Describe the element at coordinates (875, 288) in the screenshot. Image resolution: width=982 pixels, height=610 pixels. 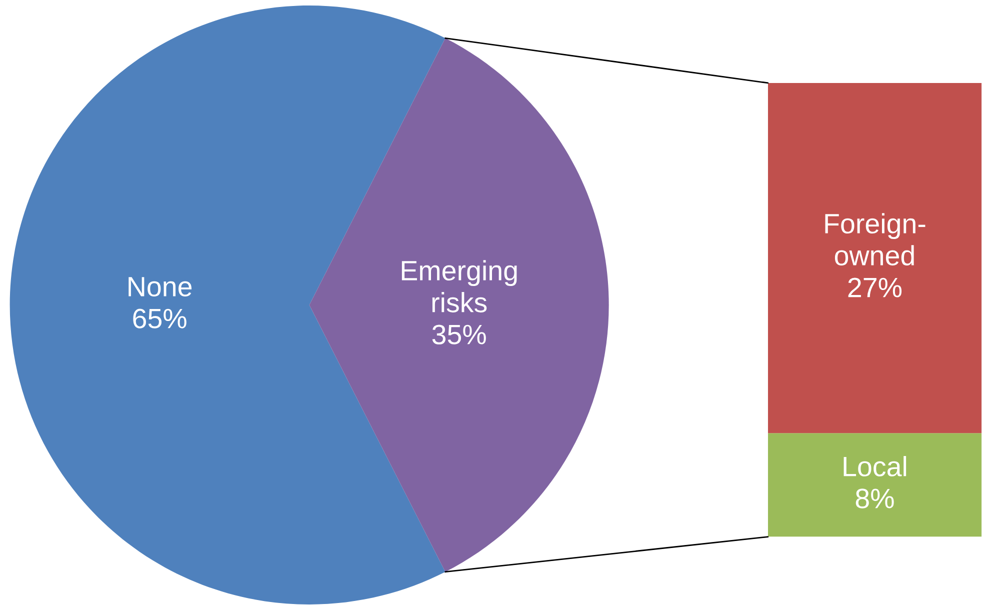
I see `data-label: 27%` at that location.